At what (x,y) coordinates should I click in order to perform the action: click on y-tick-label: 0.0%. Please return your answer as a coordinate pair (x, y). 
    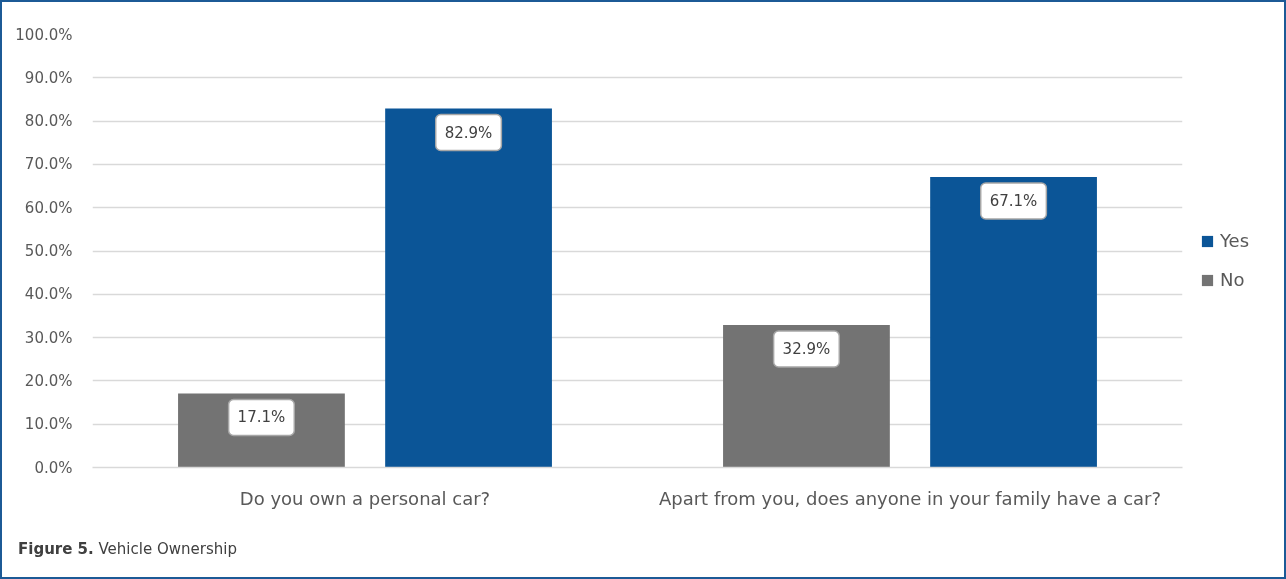
    Looking at the image, I should click on (53, 467).